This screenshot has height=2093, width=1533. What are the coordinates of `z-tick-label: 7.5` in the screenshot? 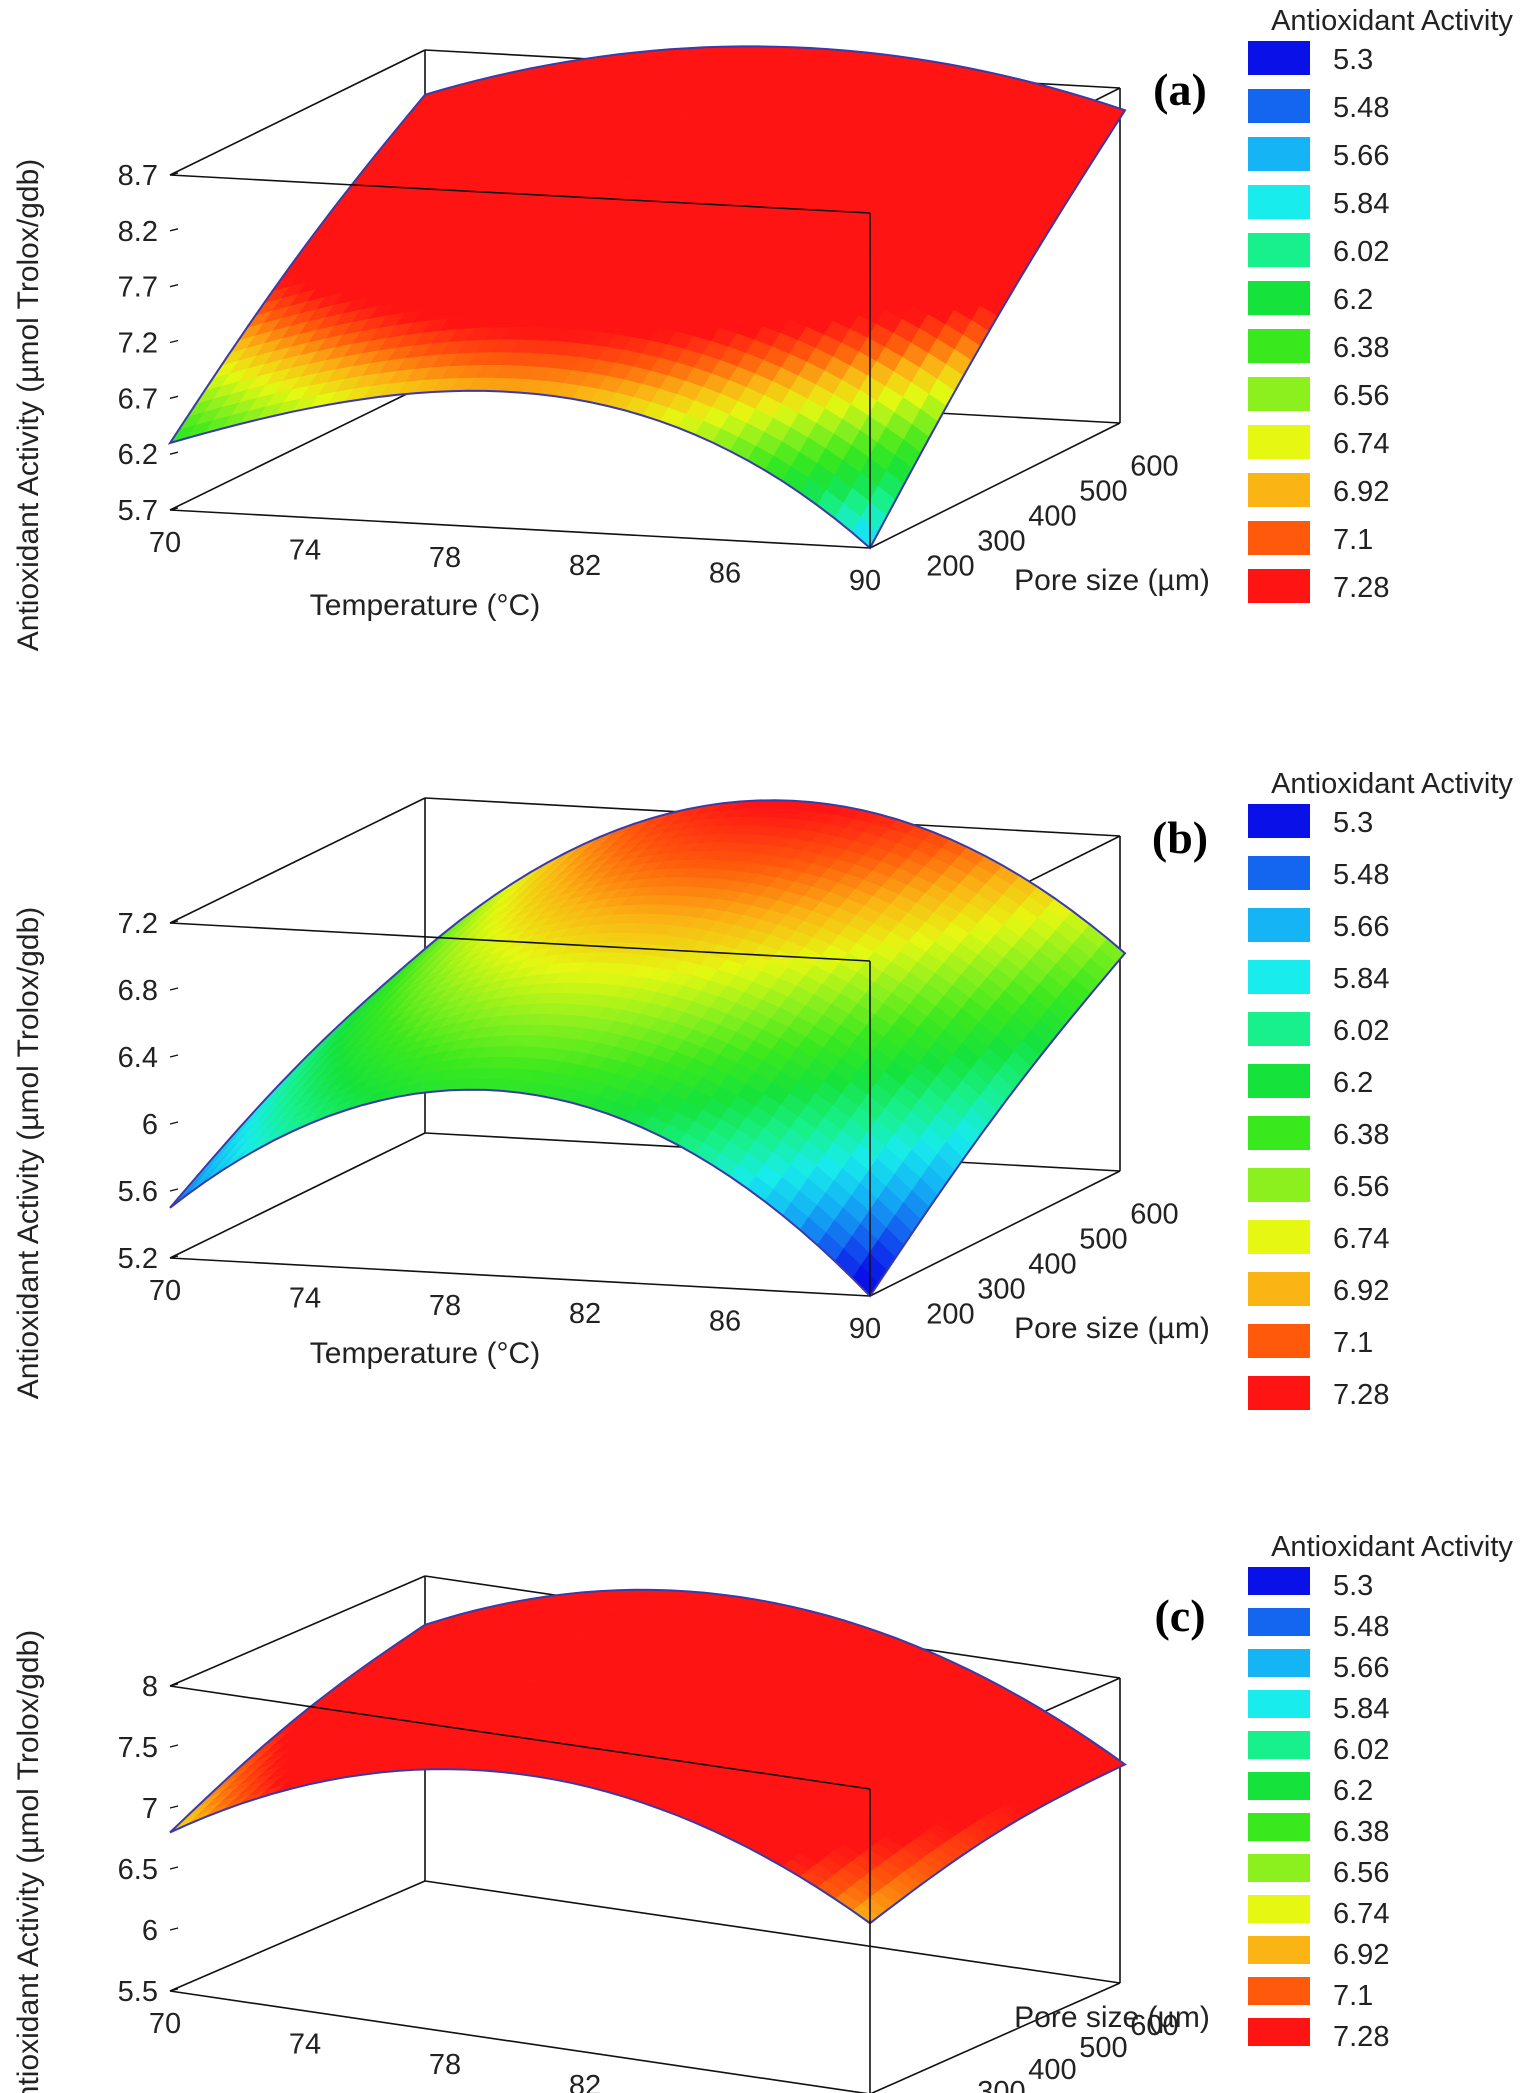 It's located at (138, 1748).